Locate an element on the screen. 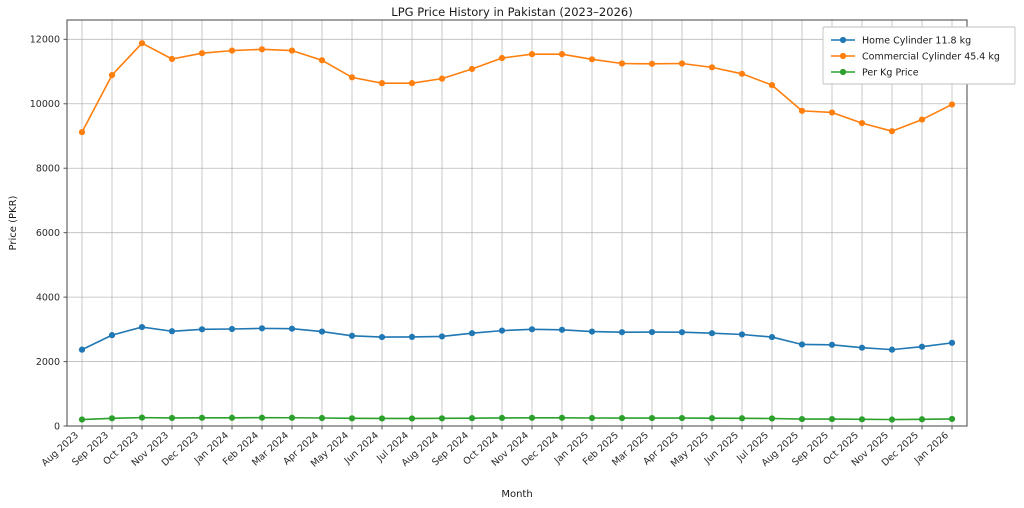  y-tick-label: 10000 is located at coordinates (45, 104).